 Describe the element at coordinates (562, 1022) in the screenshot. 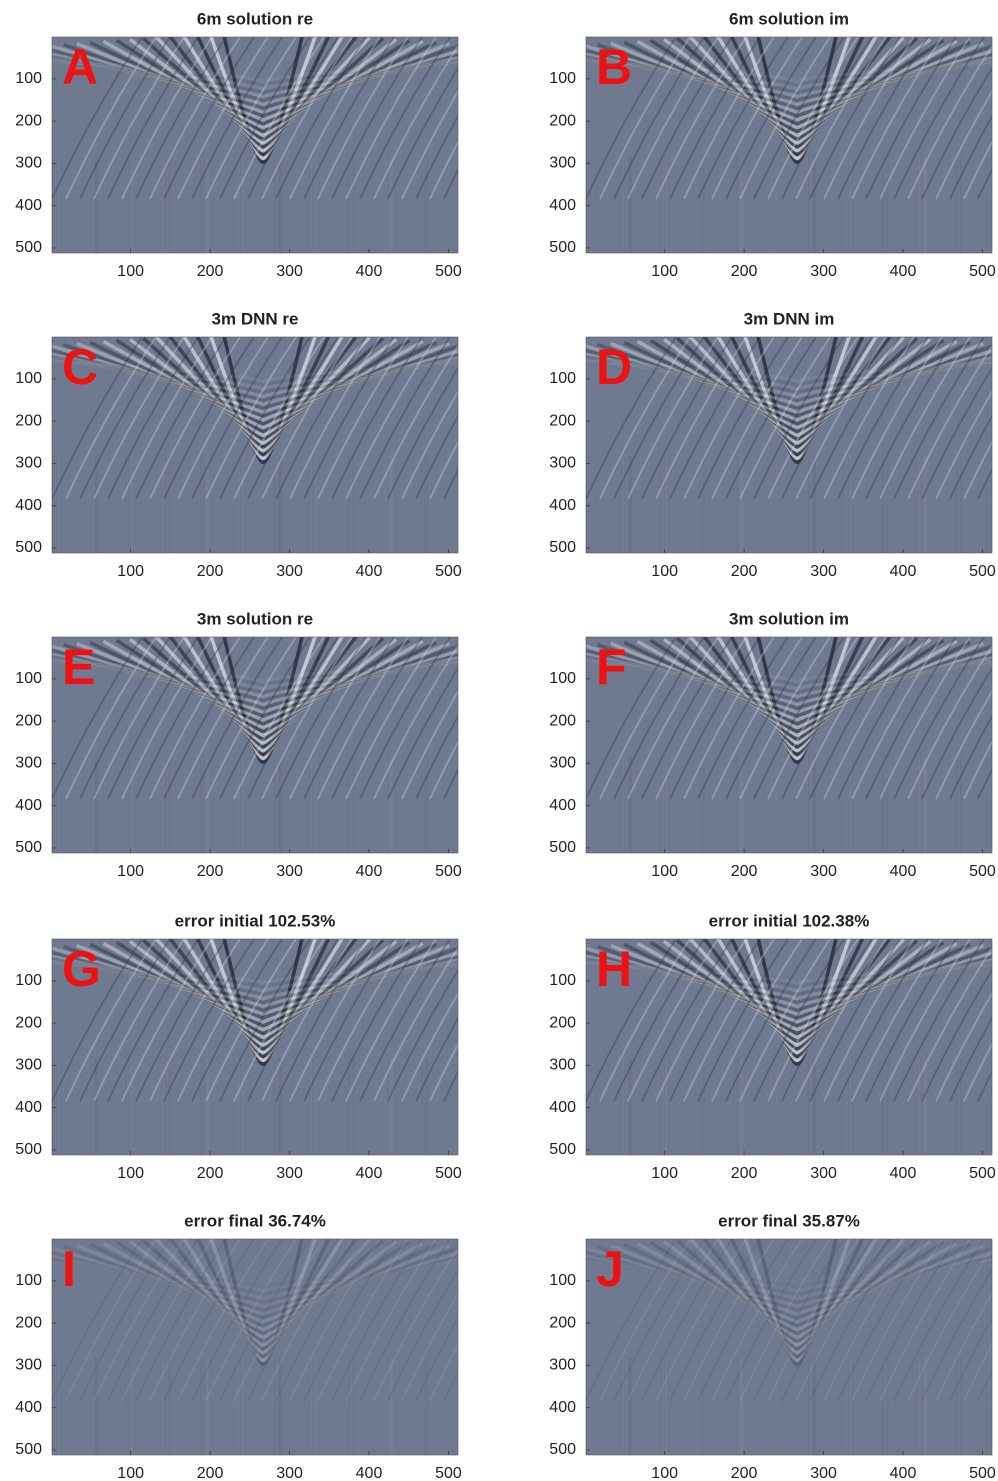

I see `y-tick-label: 200` at that location.